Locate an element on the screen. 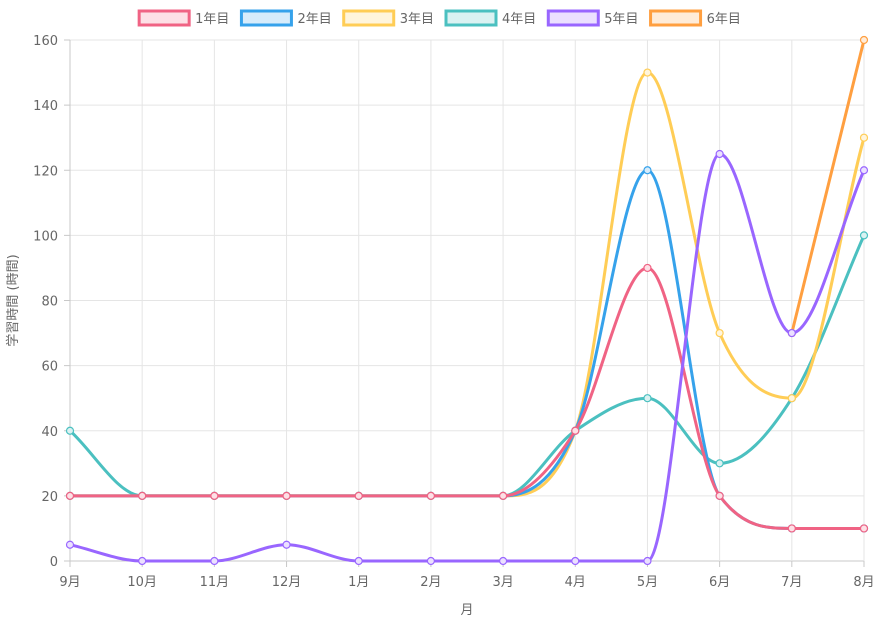 The image size is (880, 625). x-tick-label: 12月 is located at coordinates (287, 582).